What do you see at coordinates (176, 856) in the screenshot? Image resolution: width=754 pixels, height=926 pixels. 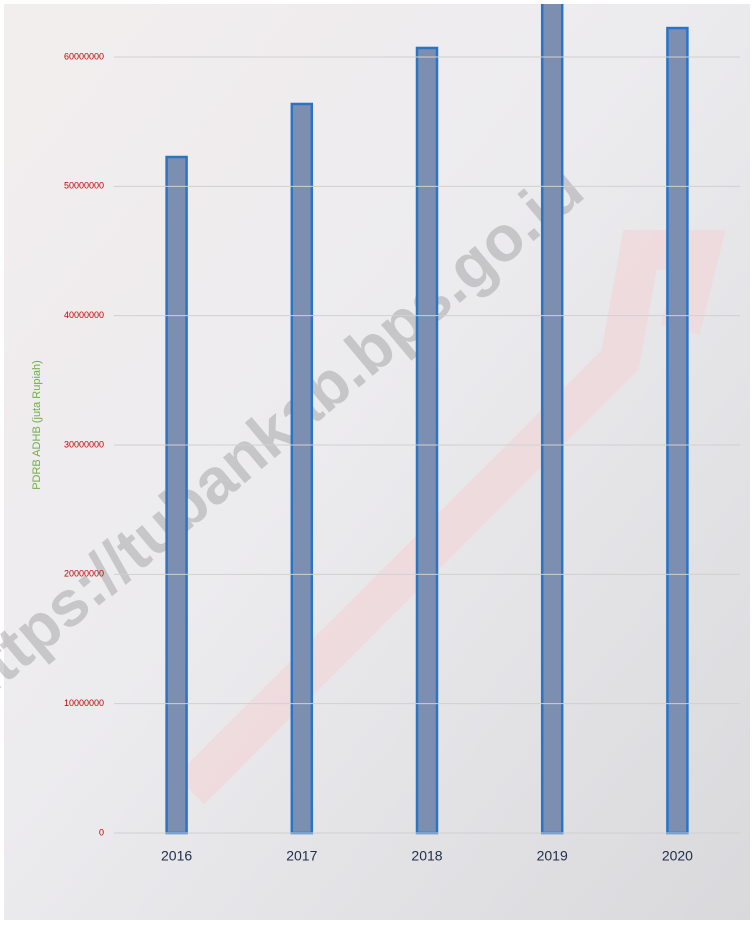 I see `x-tick-label: 2016` at bounding box center [176, 856].